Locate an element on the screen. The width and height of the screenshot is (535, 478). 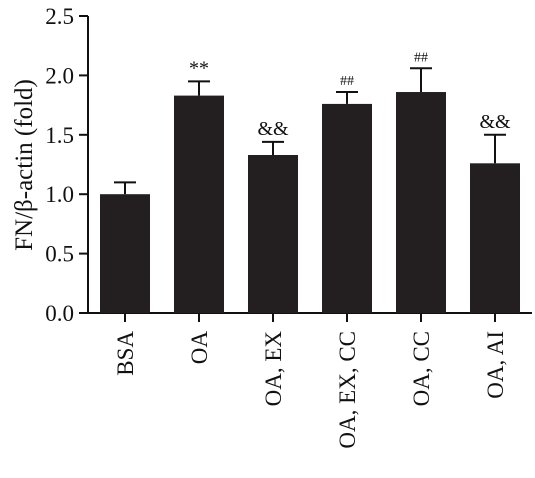
y-tick-label: 1.0 is located at coordinates (59, 194).